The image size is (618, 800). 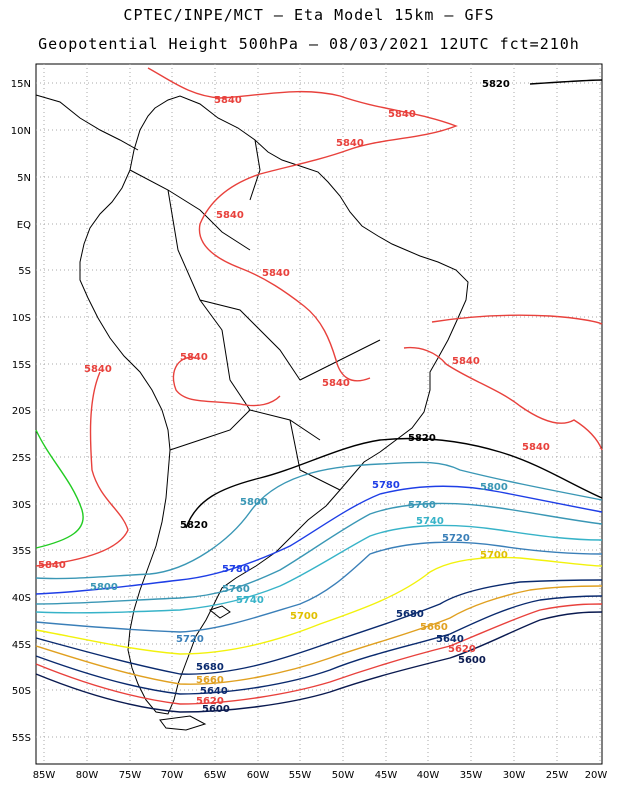 I want to click on lon-label: 60W, so click(x=258, y=775).